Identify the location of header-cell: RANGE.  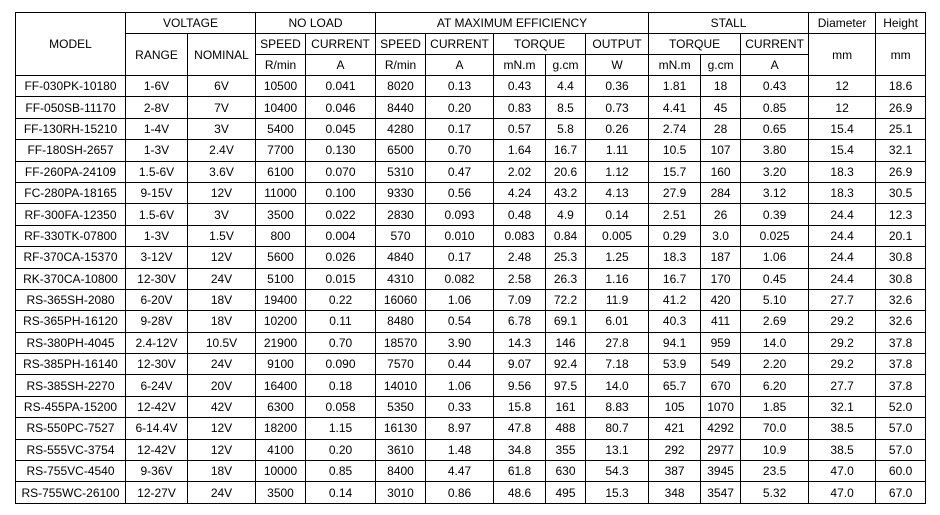
(156, 54).